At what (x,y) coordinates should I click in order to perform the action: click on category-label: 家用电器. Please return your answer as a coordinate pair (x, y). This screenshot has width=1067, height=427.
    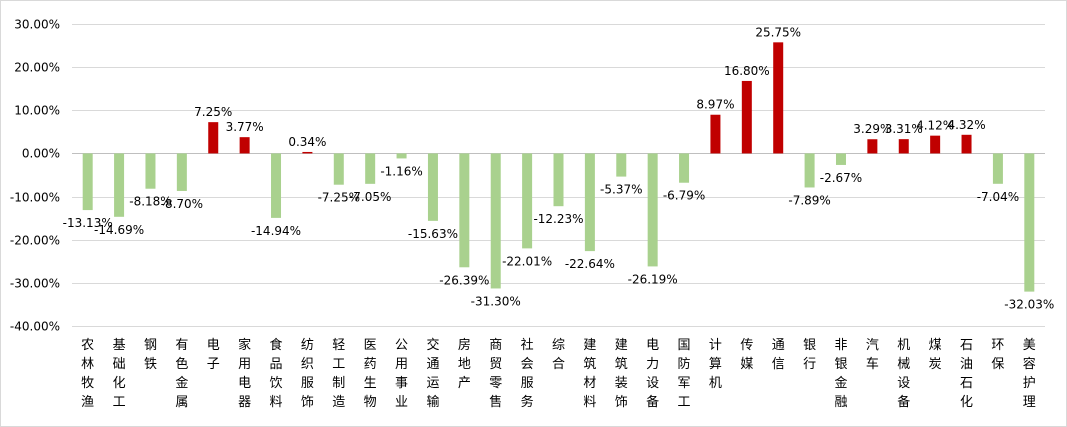
    Looking at the image, I should click on (244, 373).